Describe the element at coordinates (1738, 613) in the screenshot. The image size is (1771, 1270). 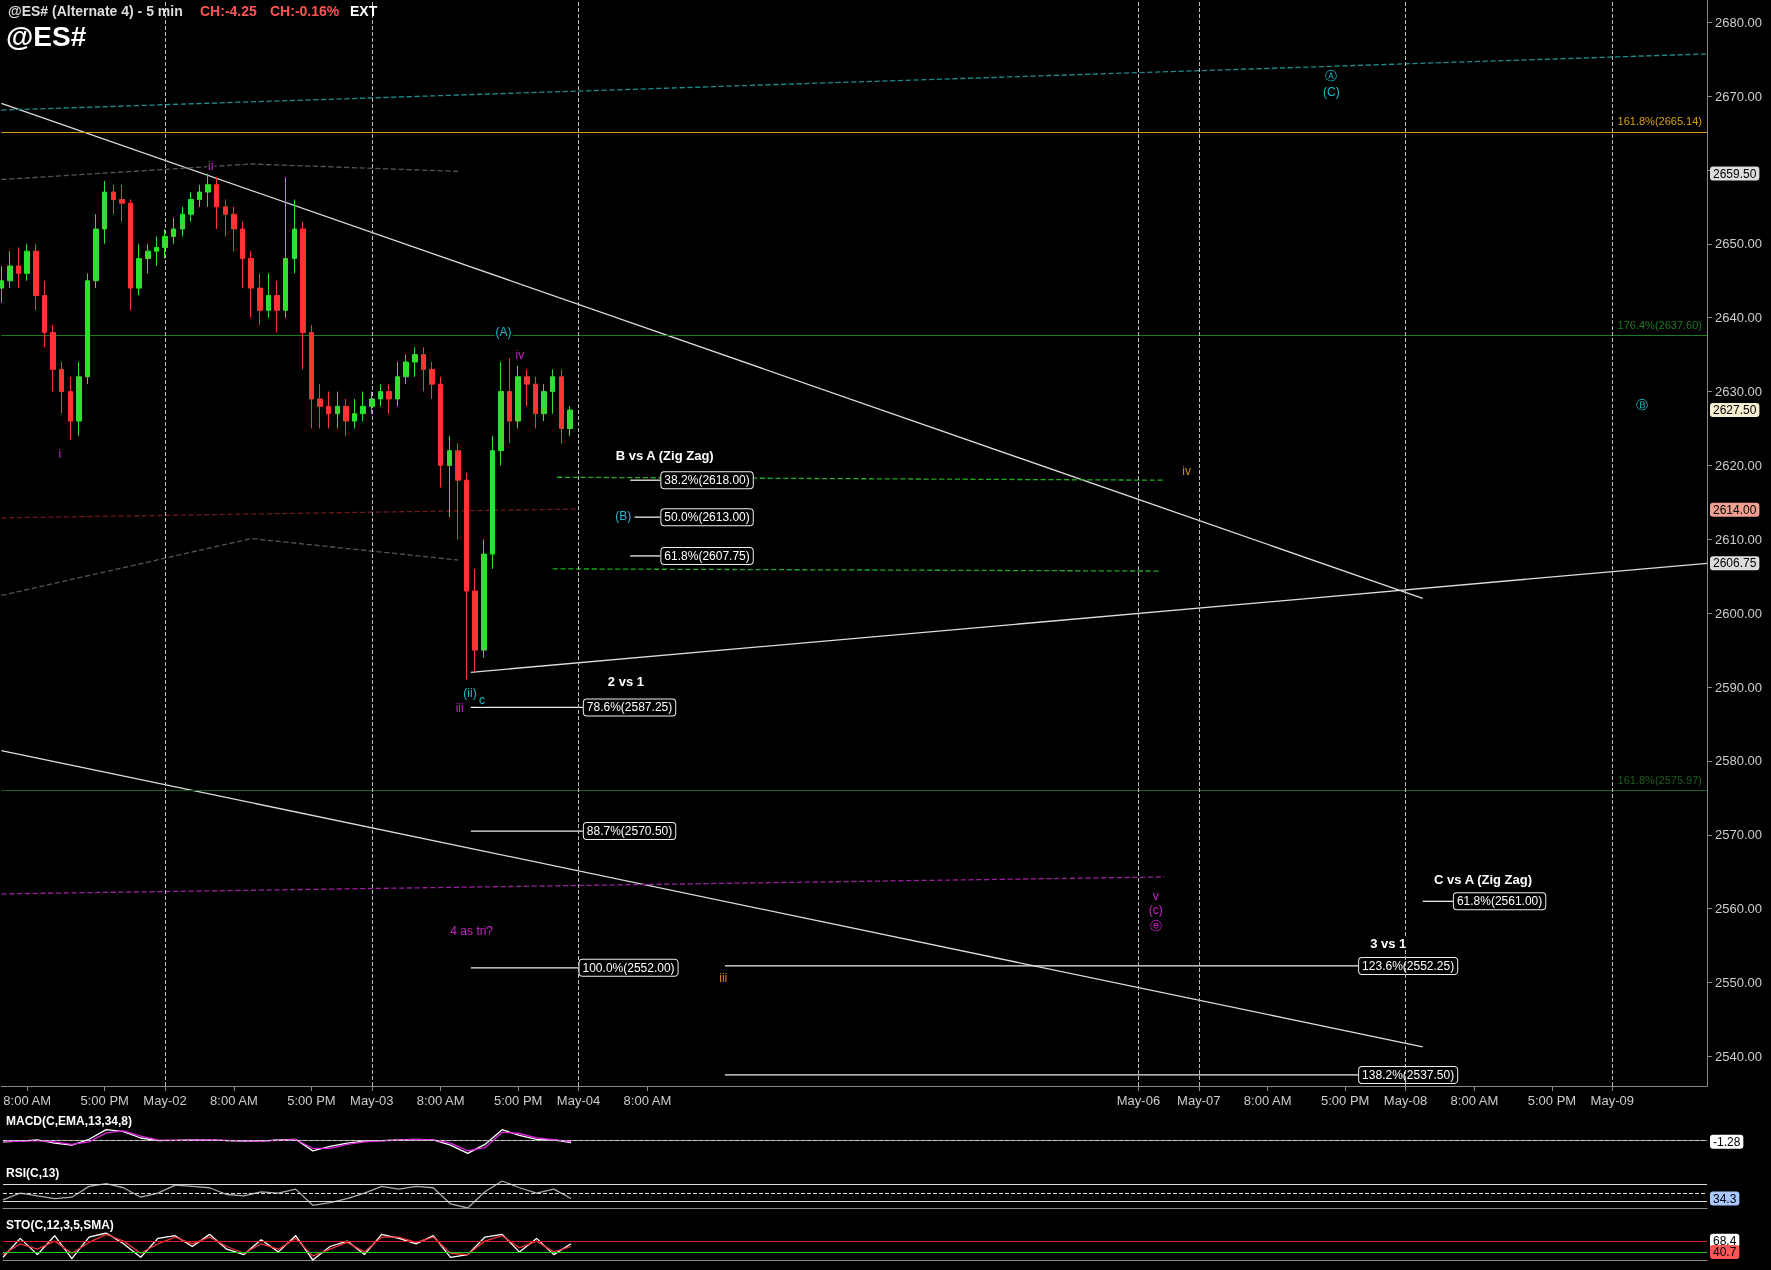
I see `y-tick-label: 2600.00` at that location.